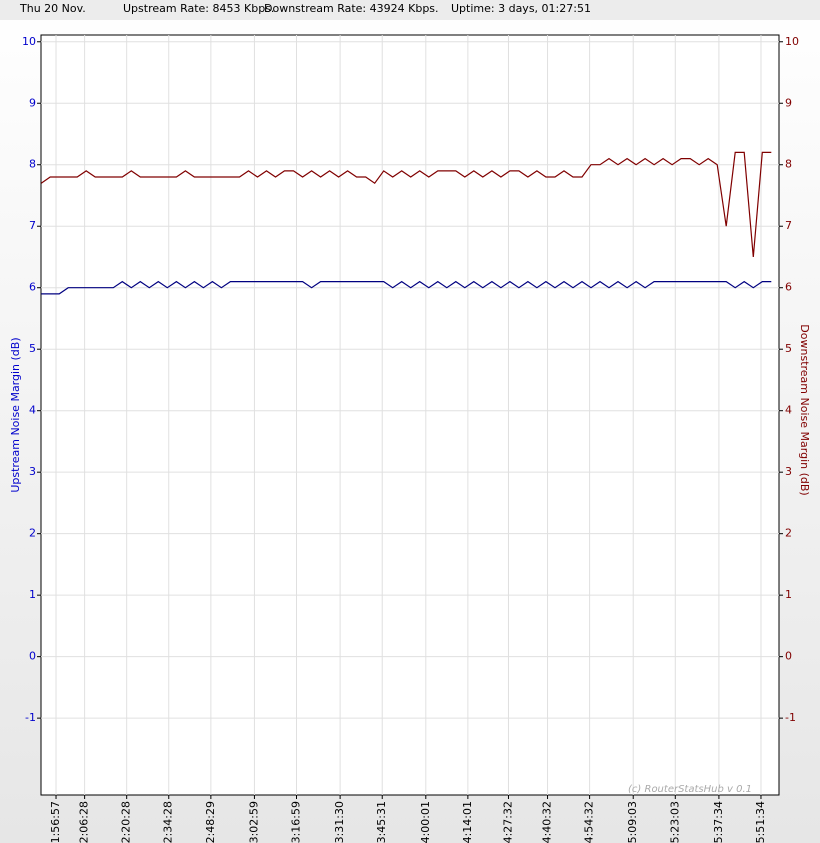 This screenshot has height=843, width=820. Describe the element at coordinates (718, 822) in the screenshot. I see `x-tick-label: 15:37:34` at that location.